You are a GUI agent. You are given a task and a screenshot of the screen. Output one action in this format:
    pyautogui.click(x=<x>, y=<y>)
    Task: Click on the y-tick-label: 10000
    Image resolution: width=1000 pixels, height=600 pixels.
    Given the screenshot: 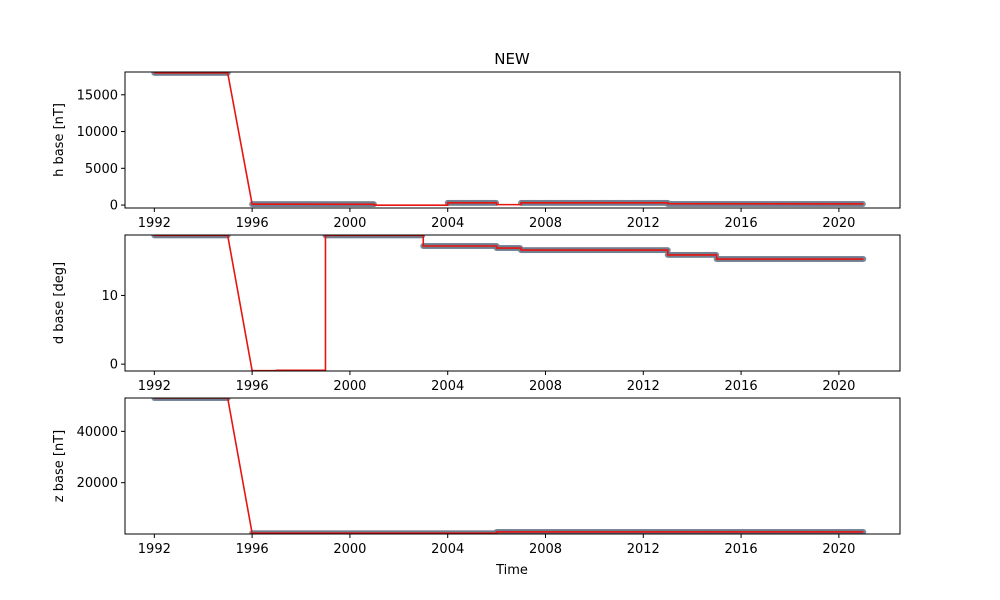 What is the action you would take?
    pyautogui.click(x=97, y=132)
    